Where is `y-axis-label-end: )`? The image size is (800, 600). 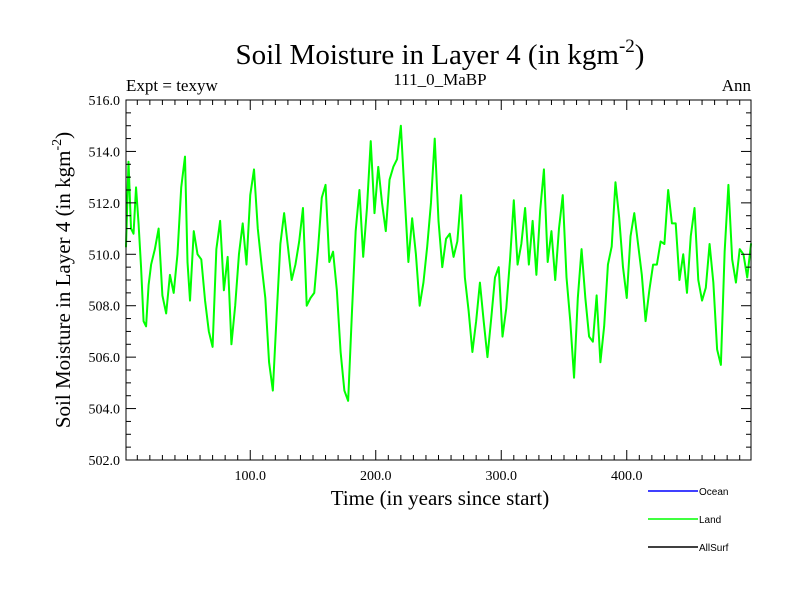 y-axis-label-end: ) is located at coordinates (63, 135).